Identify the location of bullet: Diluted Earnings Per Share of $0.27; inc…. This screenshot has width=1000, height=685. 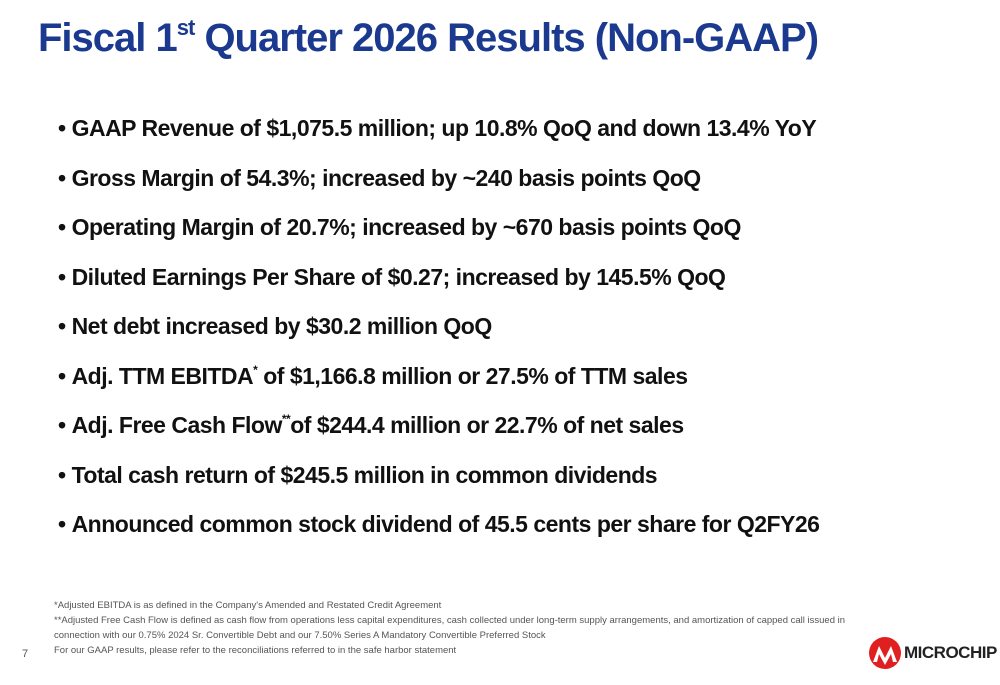
(438, 282).